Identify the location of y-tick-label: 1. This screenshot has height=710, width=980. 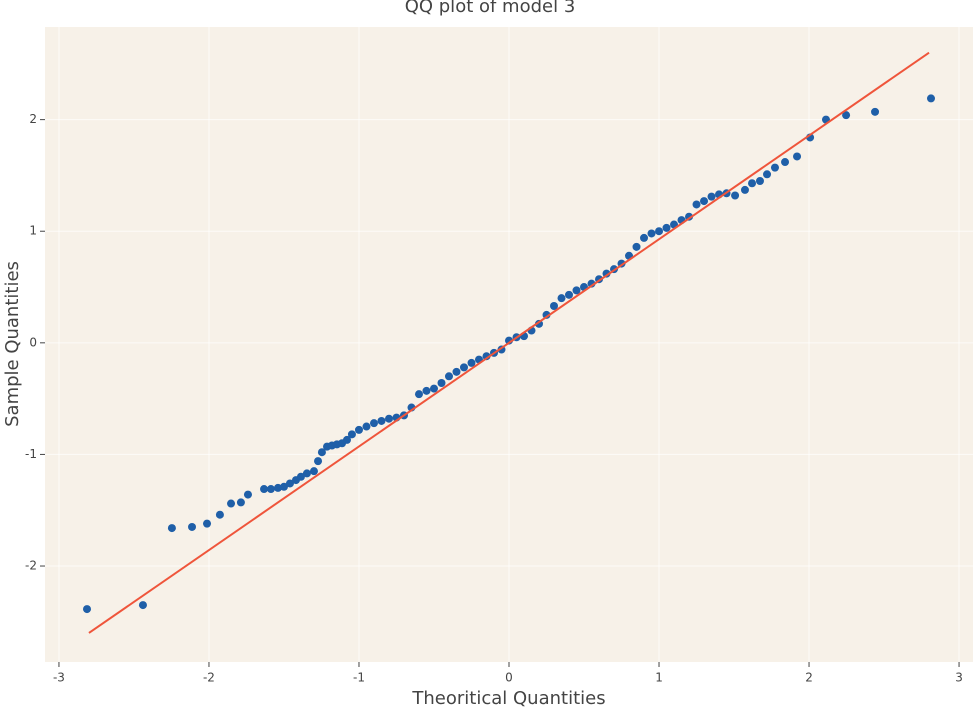
(33, 231).